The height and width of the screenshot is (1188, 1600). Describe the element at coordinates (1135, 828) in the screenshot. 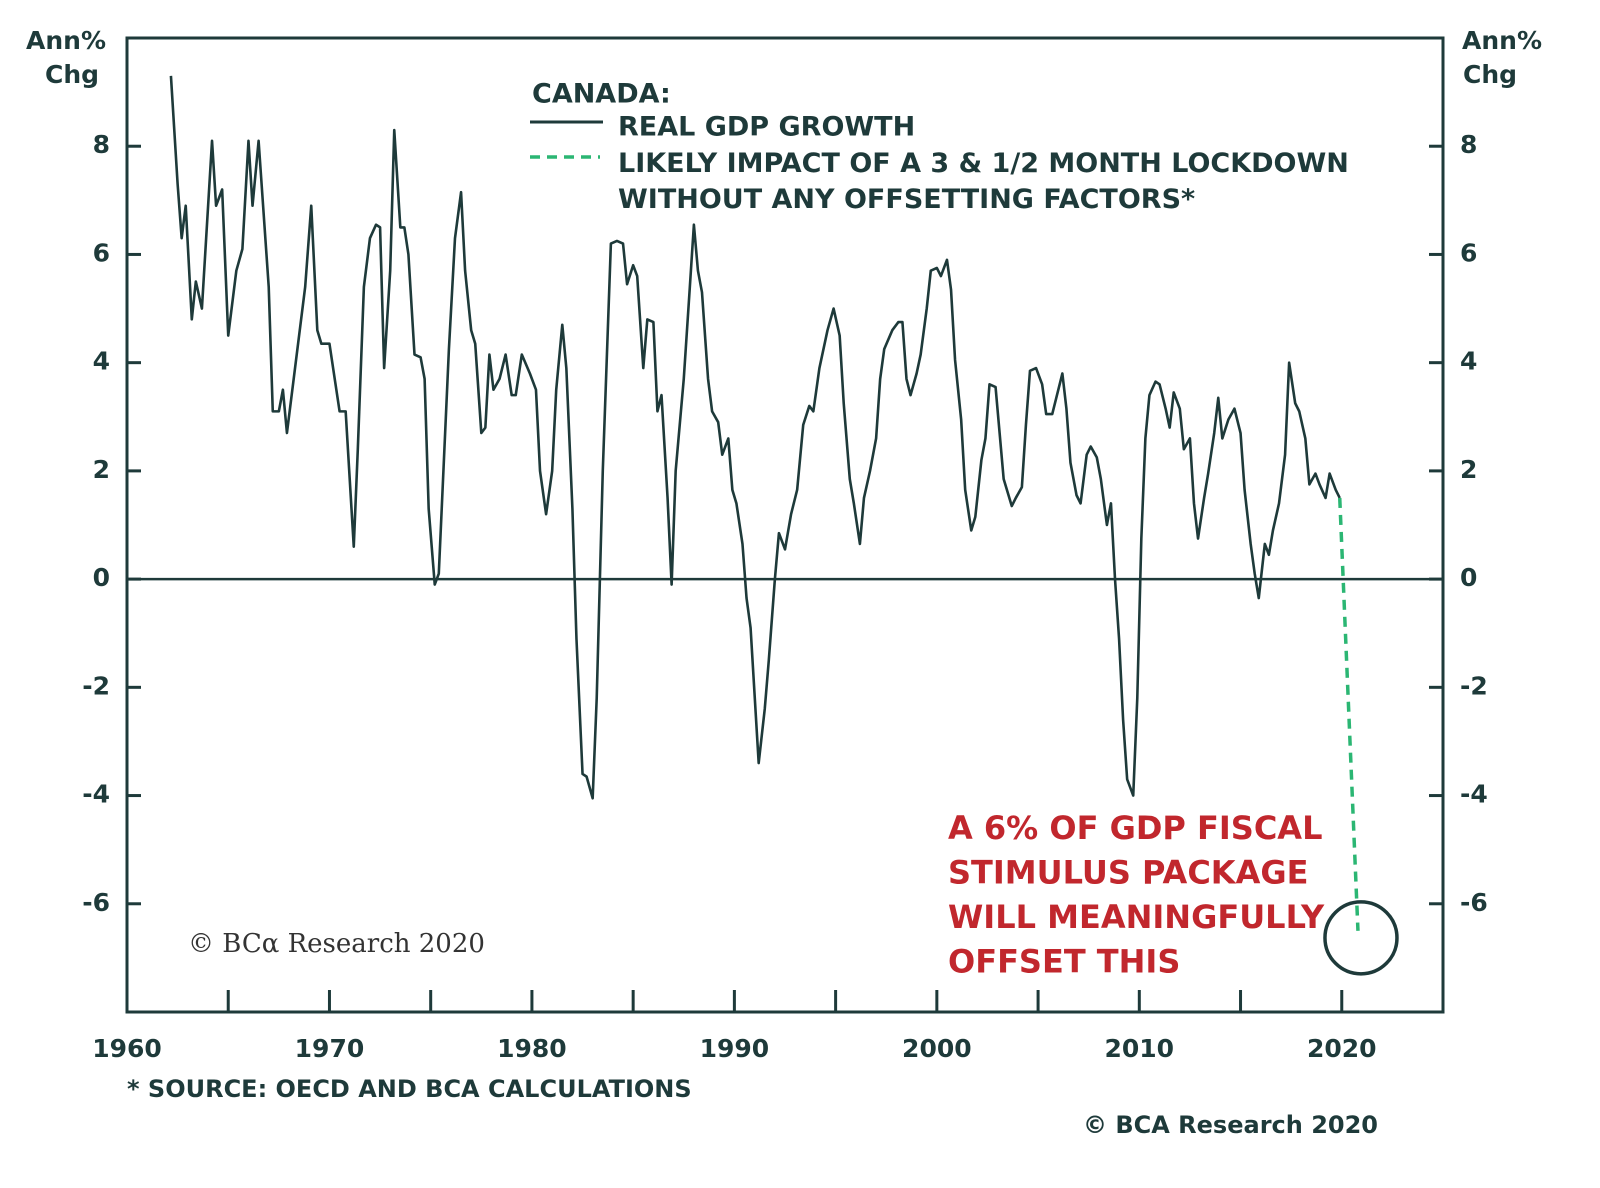

I see `annotation: A 6% OF GDP FISCAL` at that location.